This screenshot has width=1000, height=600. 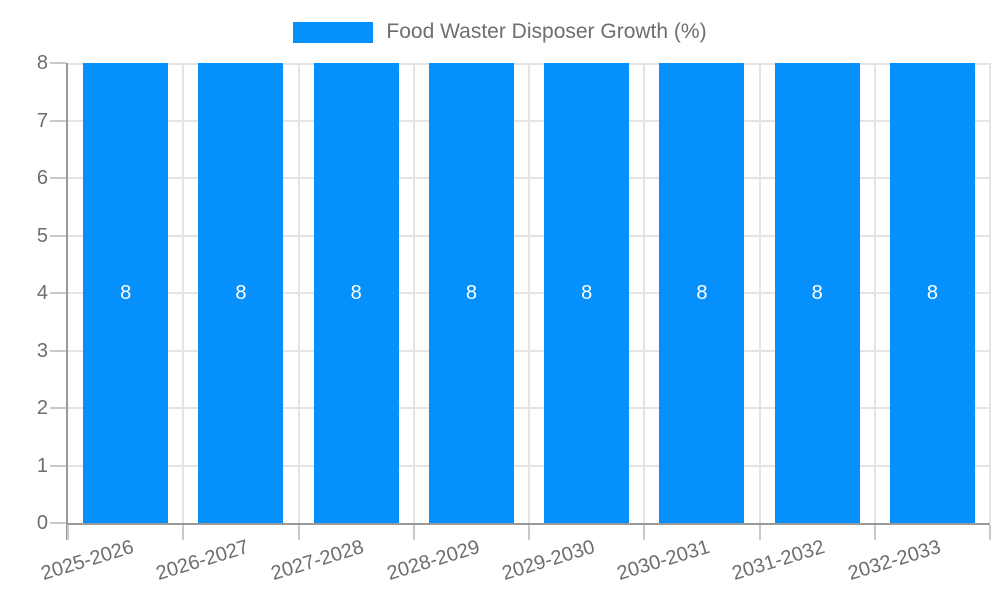 What do you see at coordinates (894, 560) in the screenshot?
I see `x-axis-label: 2032-2033` at bounding box center [894, 560].